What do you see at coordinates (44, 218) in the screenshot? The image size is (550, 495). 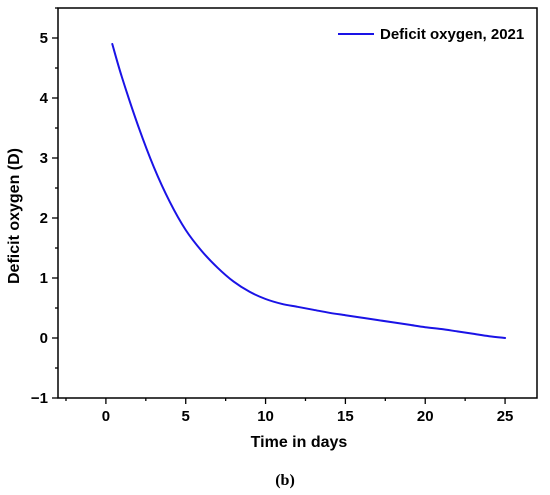 I see `y-tick-label: 2` at bounding box center [44, 218].